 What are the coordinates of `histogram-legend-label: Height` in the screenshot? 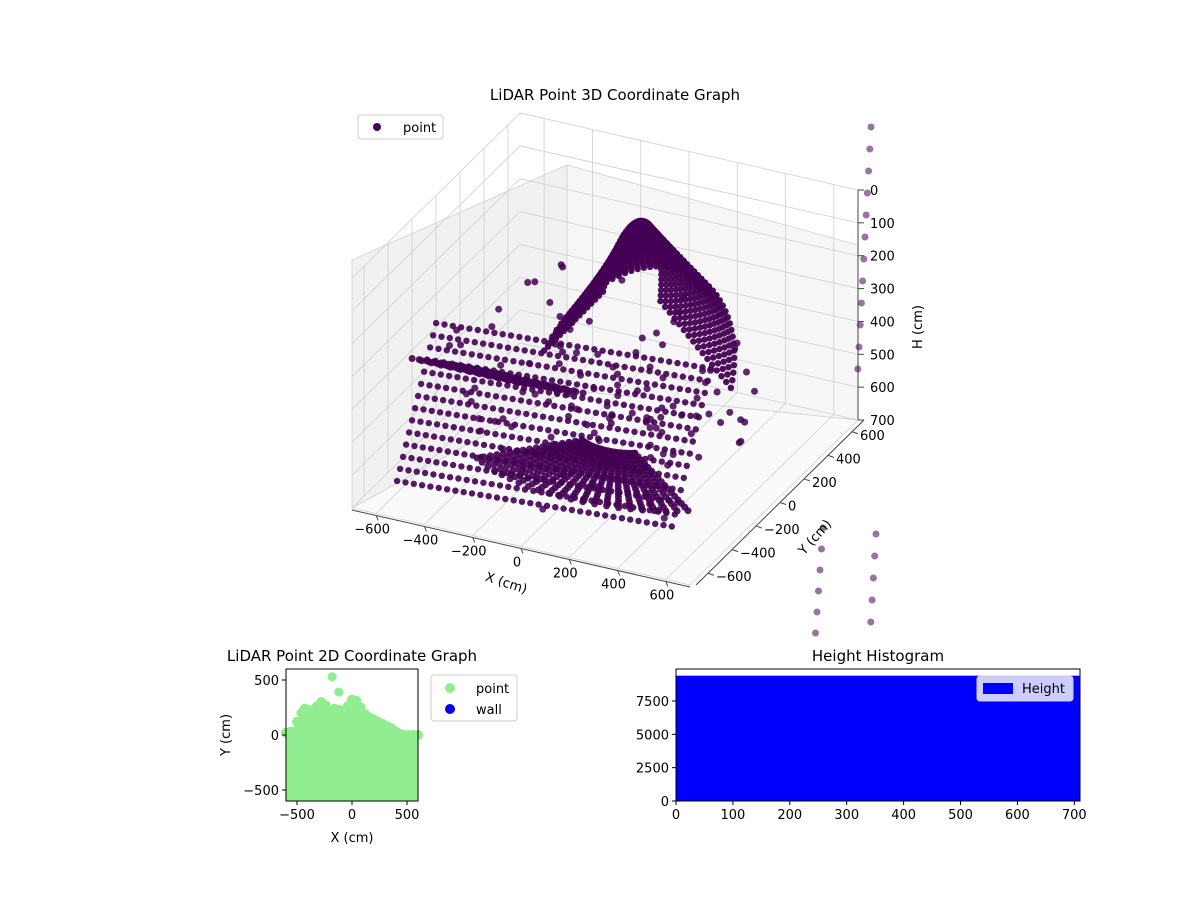 It's located at (1043, 689).